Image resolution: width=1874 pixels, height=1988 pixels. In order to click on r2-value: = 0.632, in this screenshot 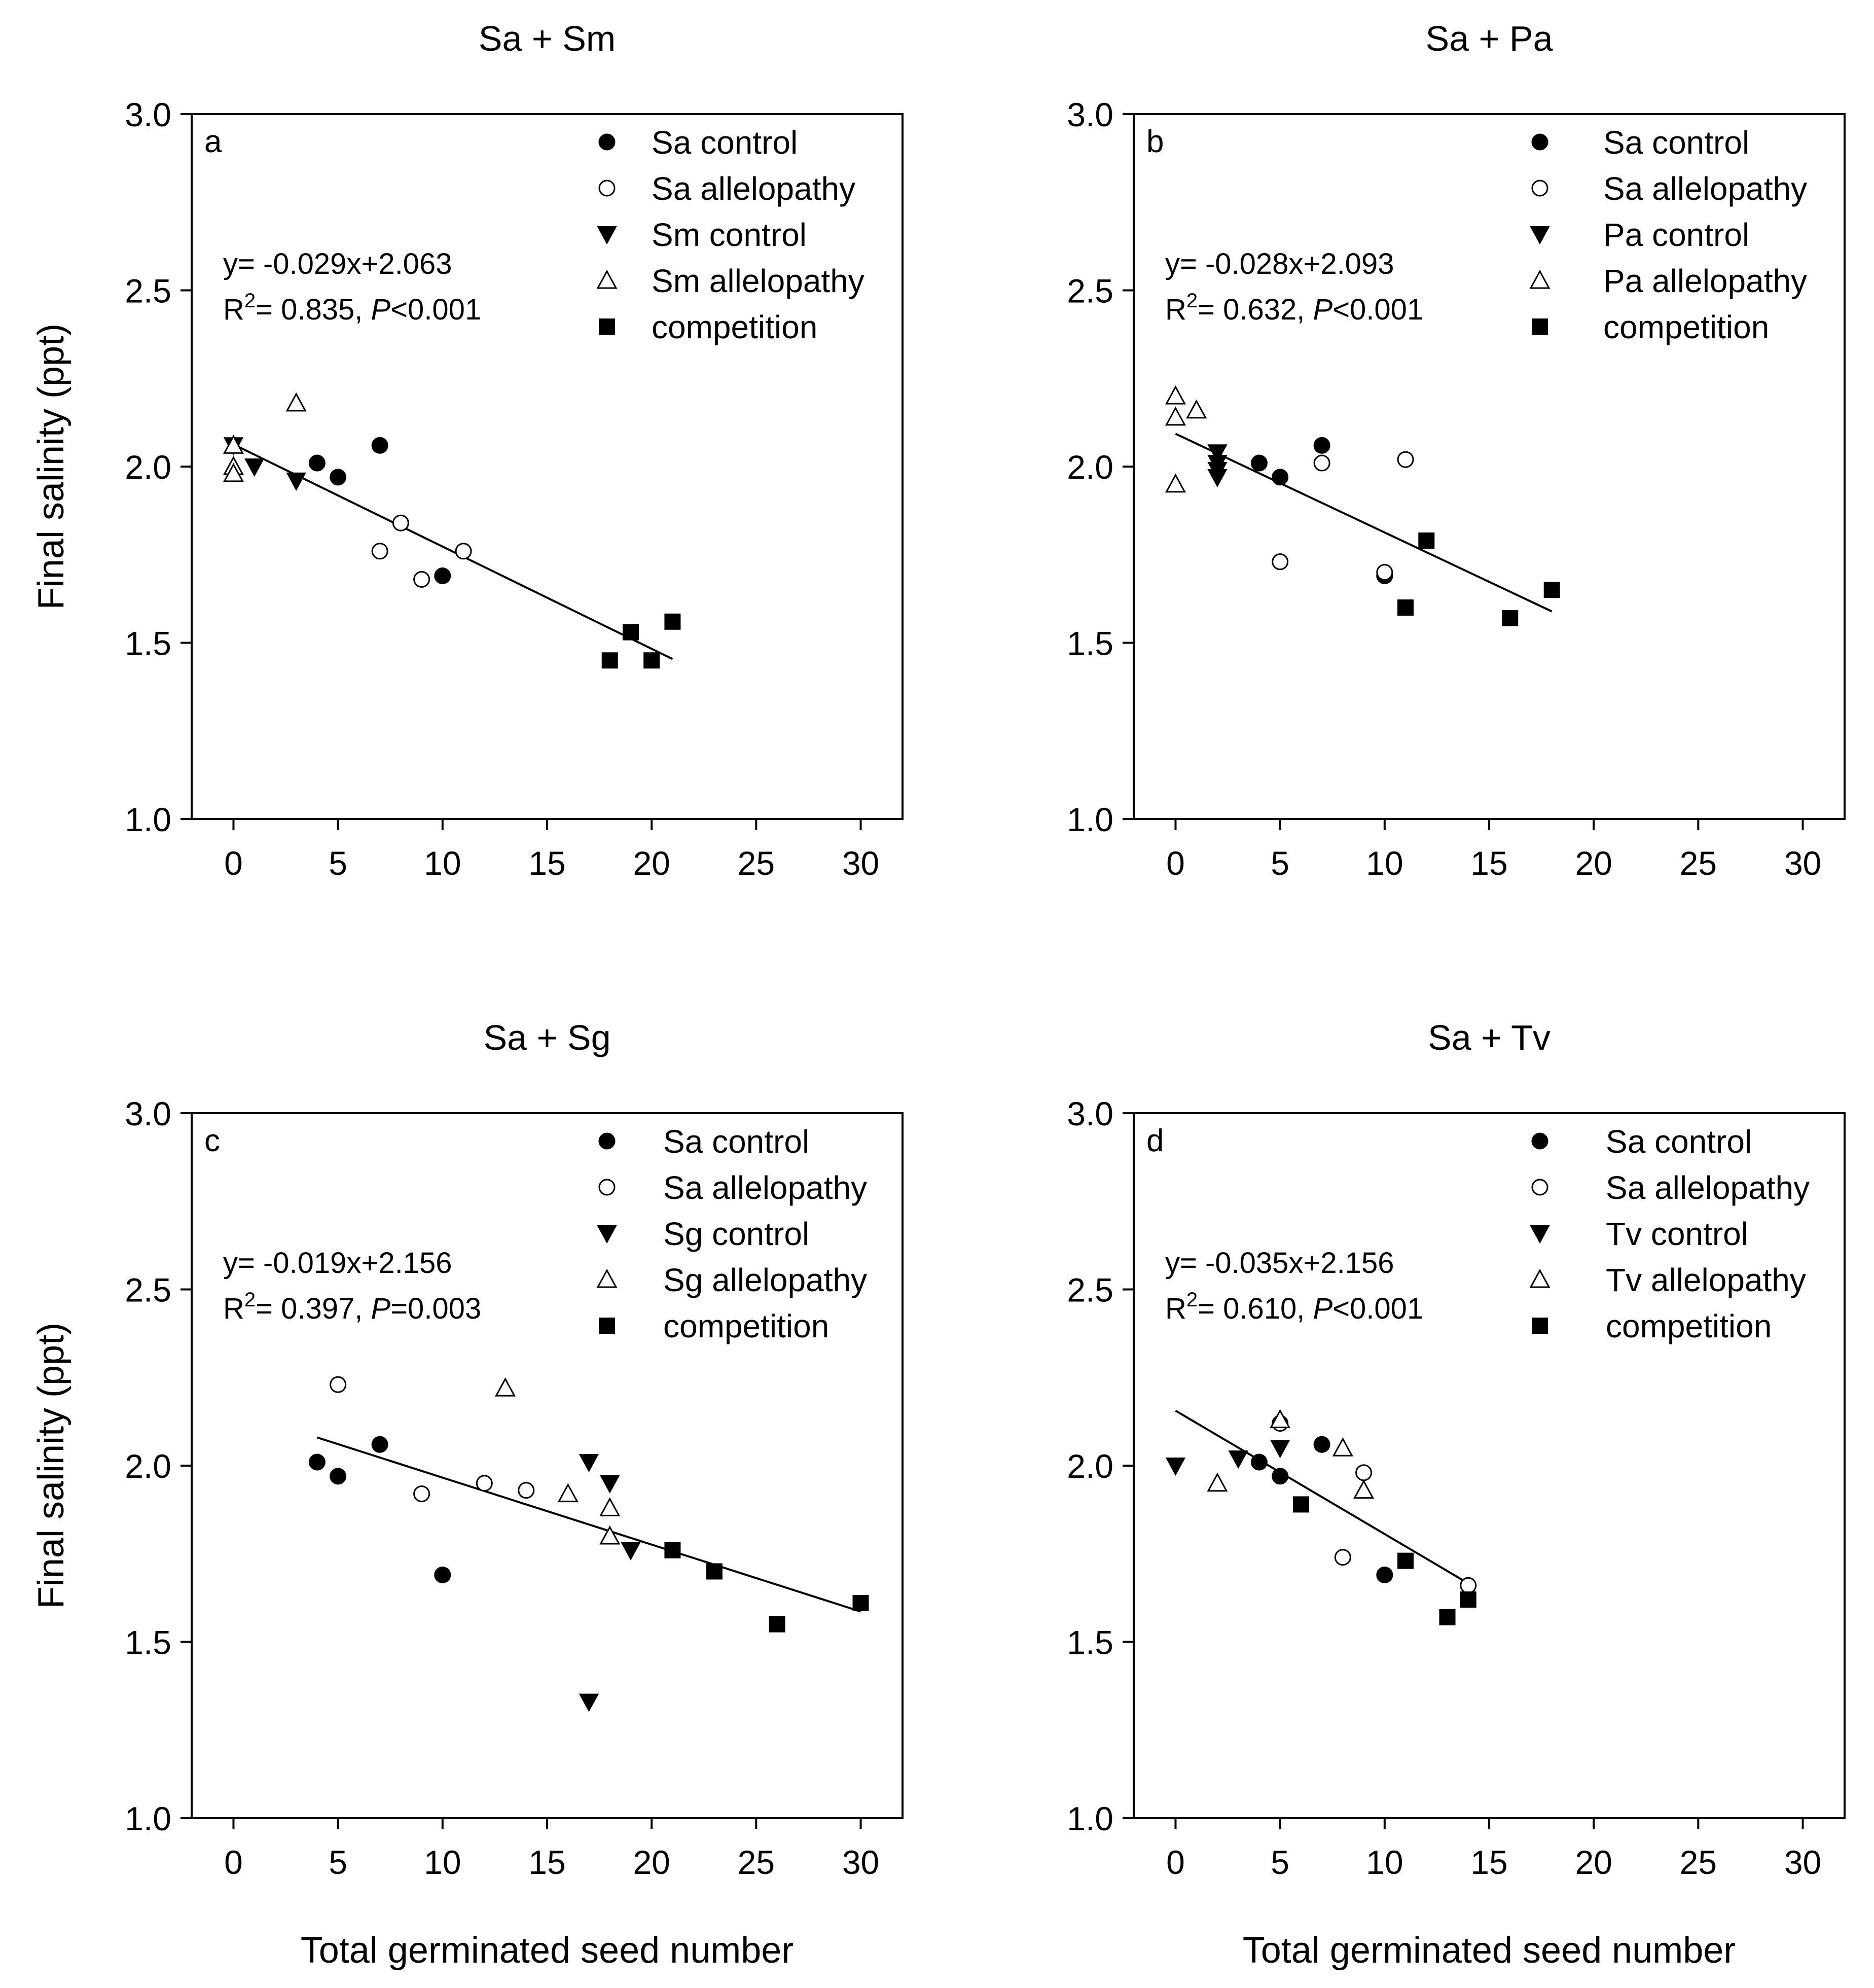, I will do `click(1255, 309)`.